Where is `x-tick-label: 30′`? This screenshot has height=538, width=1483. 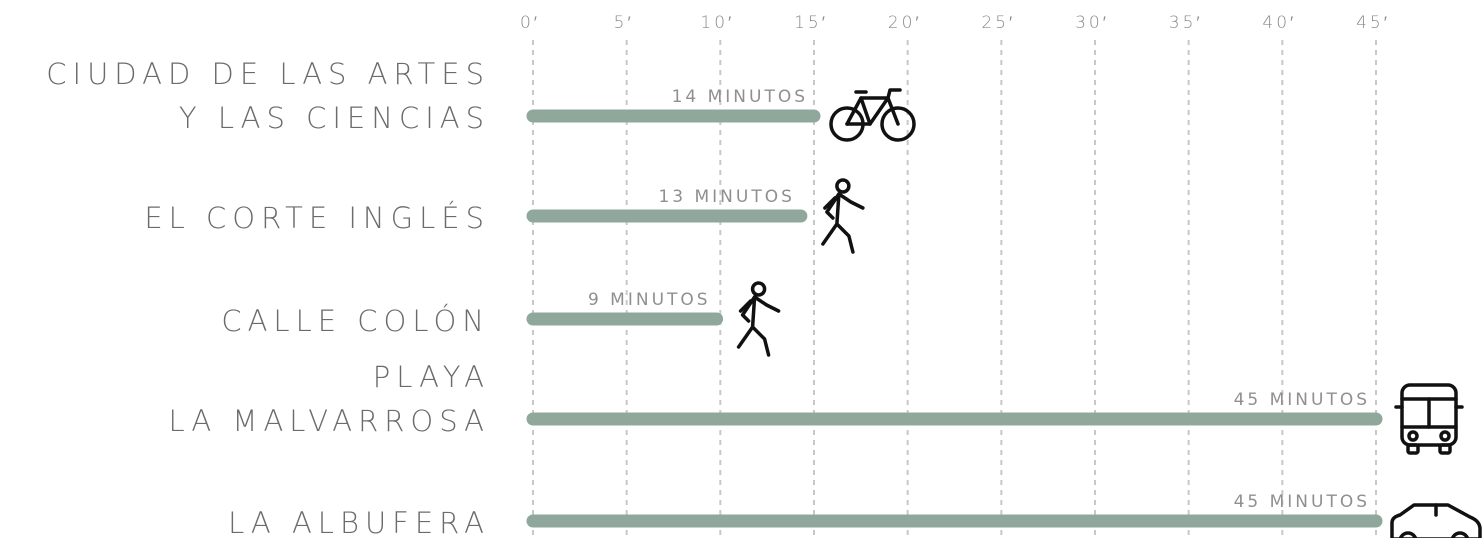
x-tick-label: 30′ is located at coordinates (1092, 23).